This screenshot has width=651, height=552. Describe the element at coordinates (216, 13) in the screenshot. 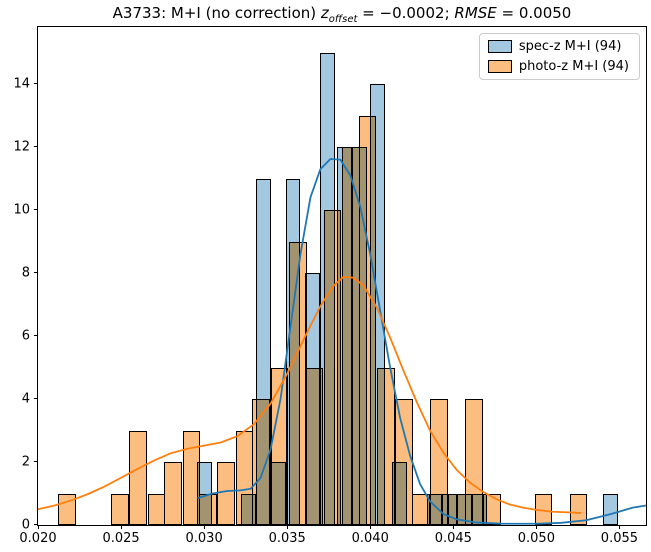

I see `title-prefix: A3733: M+I (no correction)` at that location.